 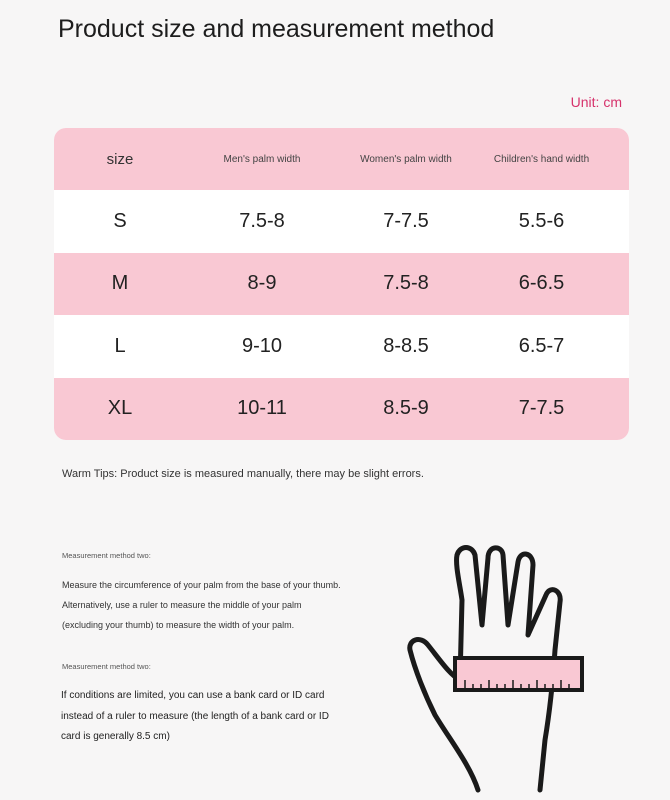 I want to click on page-title: Product size and measurement method, so click(x=276, y=29).